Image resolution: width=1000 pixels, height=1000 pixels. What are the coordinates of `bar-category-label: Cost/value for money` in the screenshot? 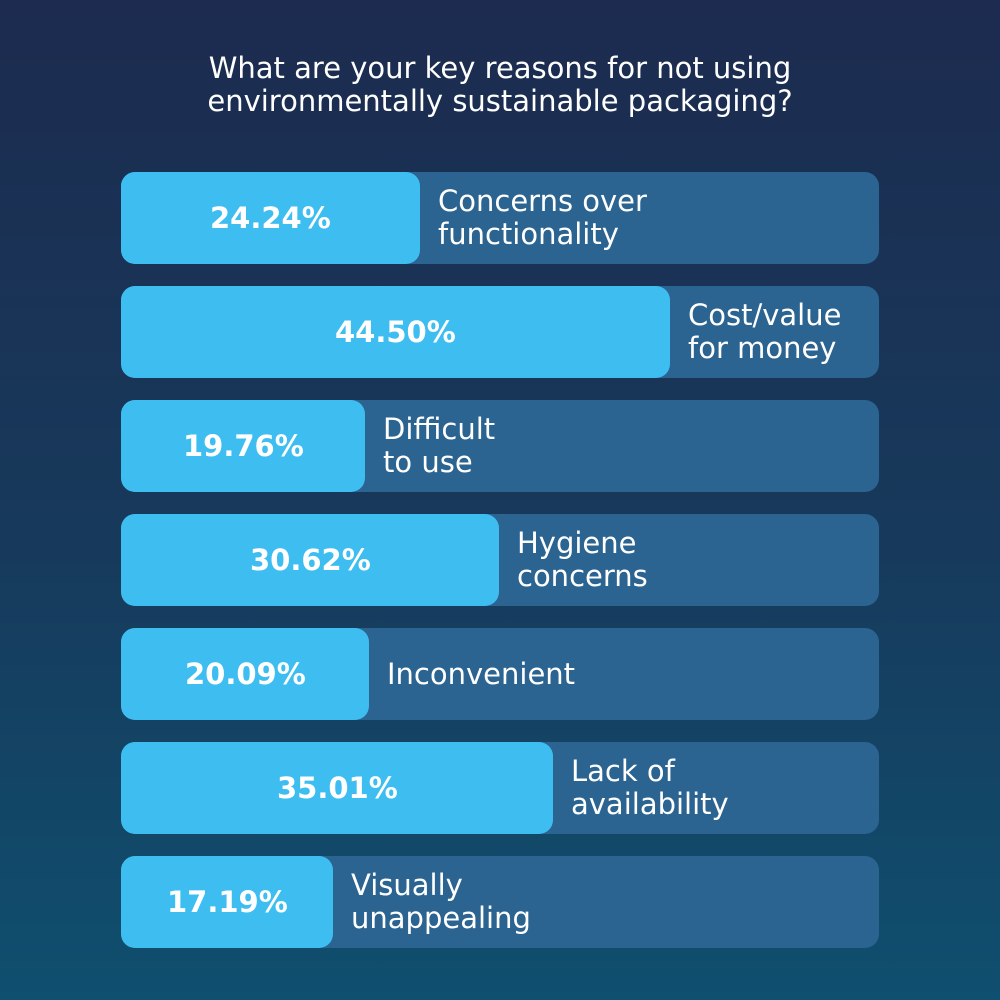 It's located at (764, 332).